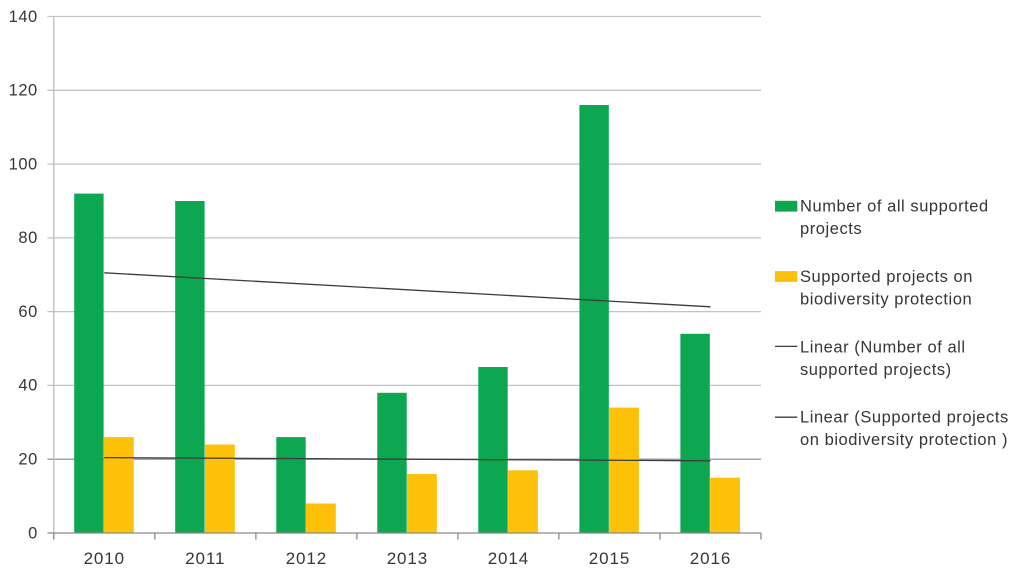  Describe the element at coordinates (23, 164) in the screenshot. I see `svg-text: 100` at that location.